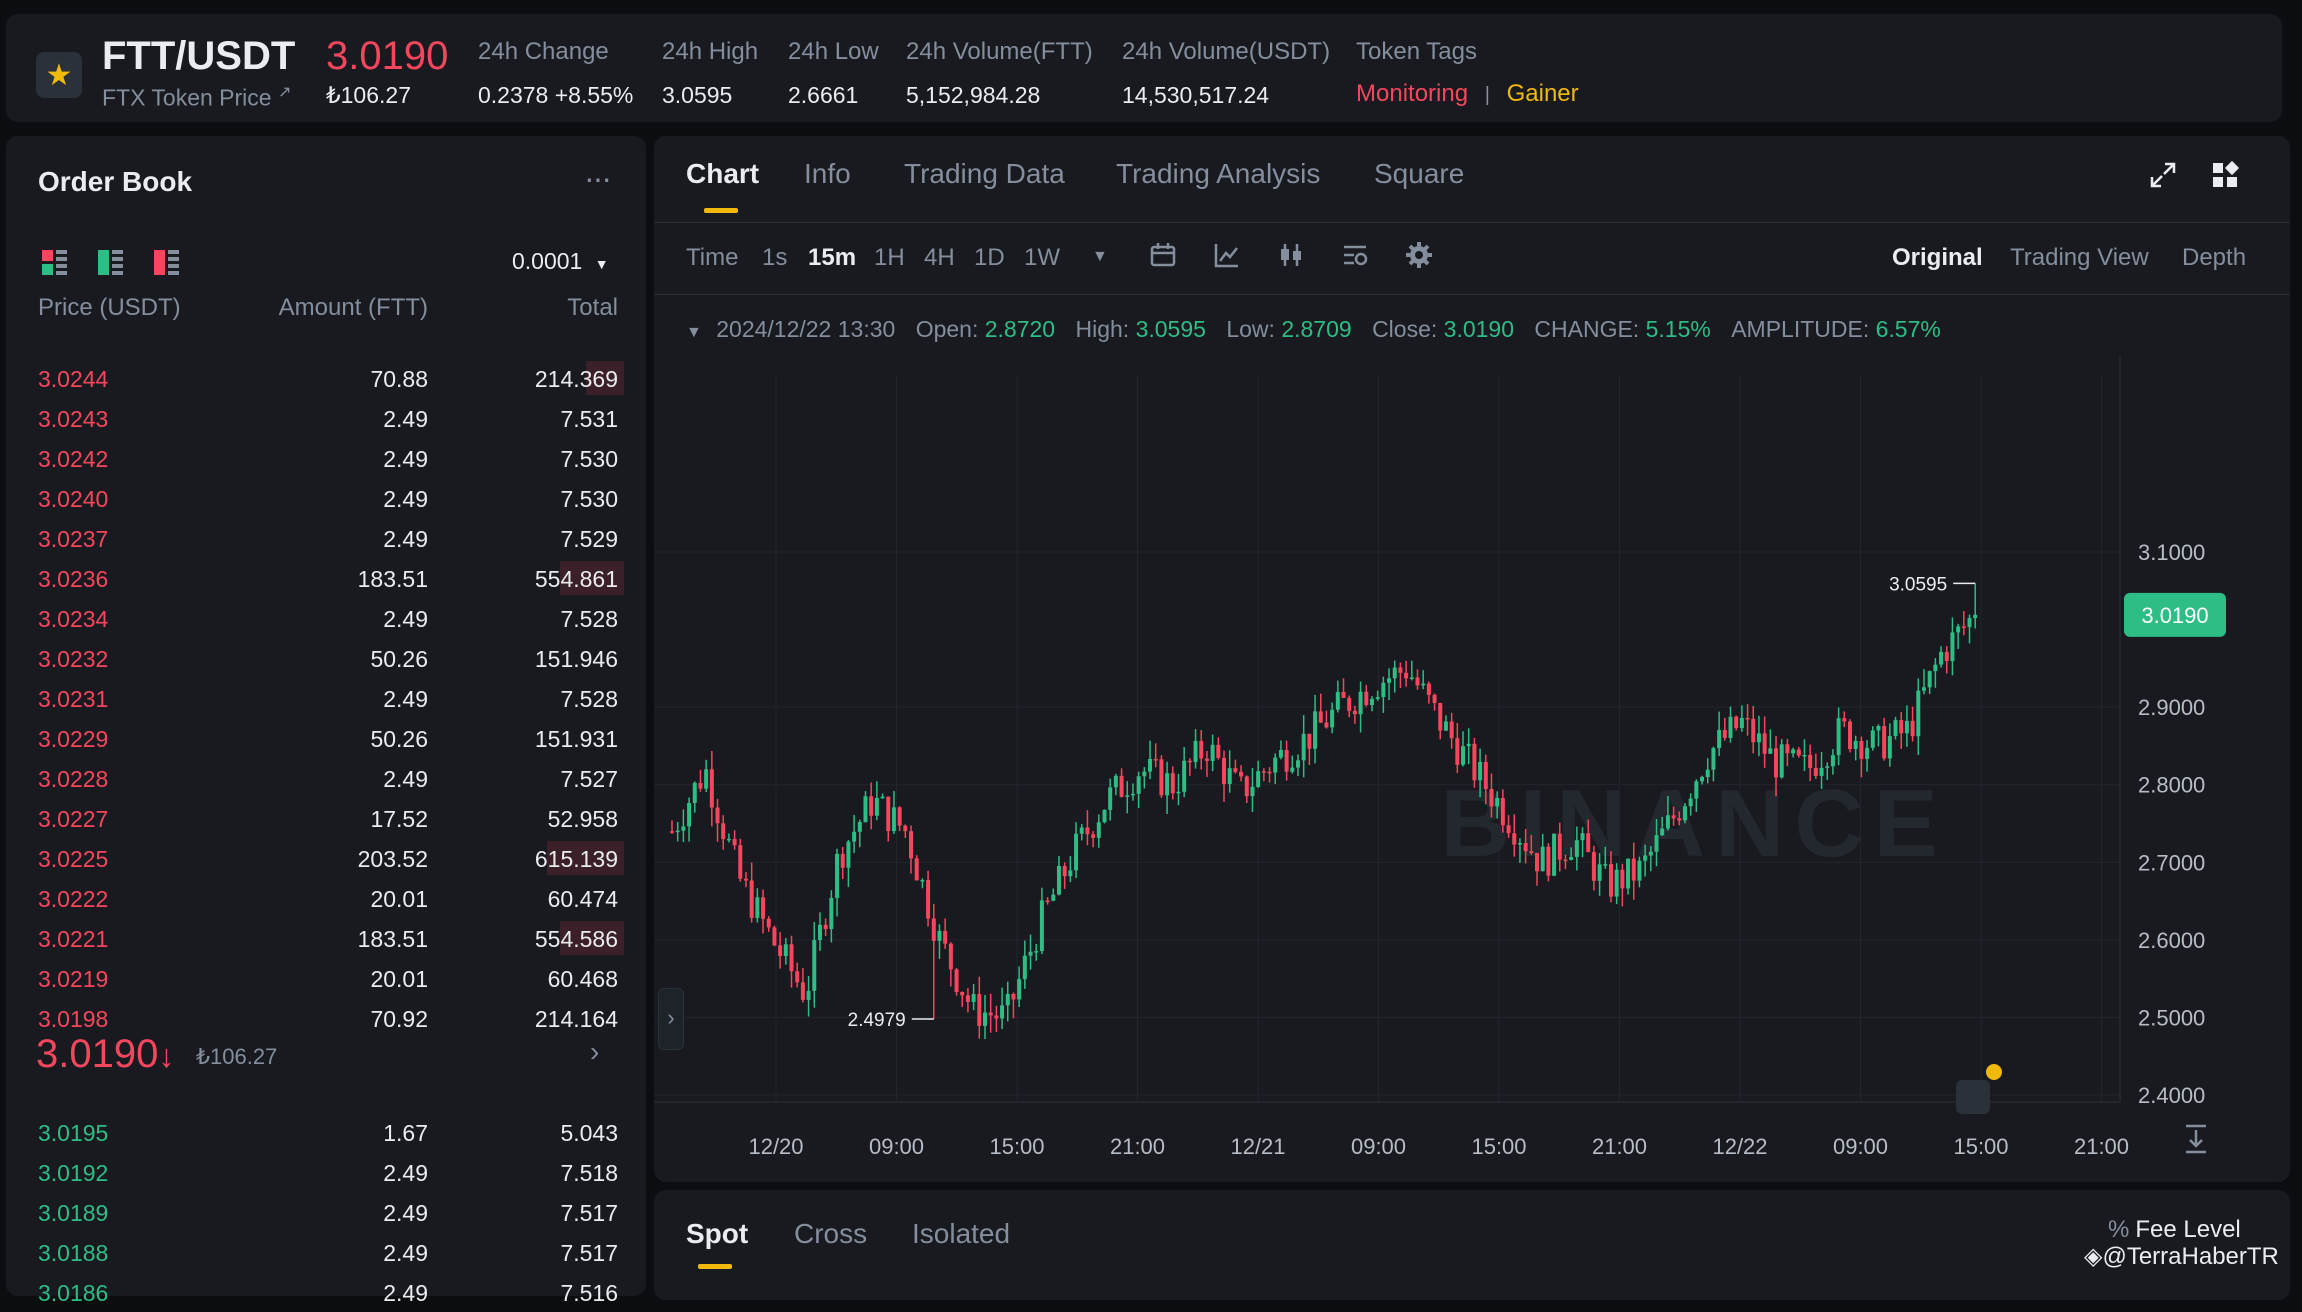  Describe the element at coordinates (59, 75) in the screenshot. I see `favorite-star-icon: ★` at that location.